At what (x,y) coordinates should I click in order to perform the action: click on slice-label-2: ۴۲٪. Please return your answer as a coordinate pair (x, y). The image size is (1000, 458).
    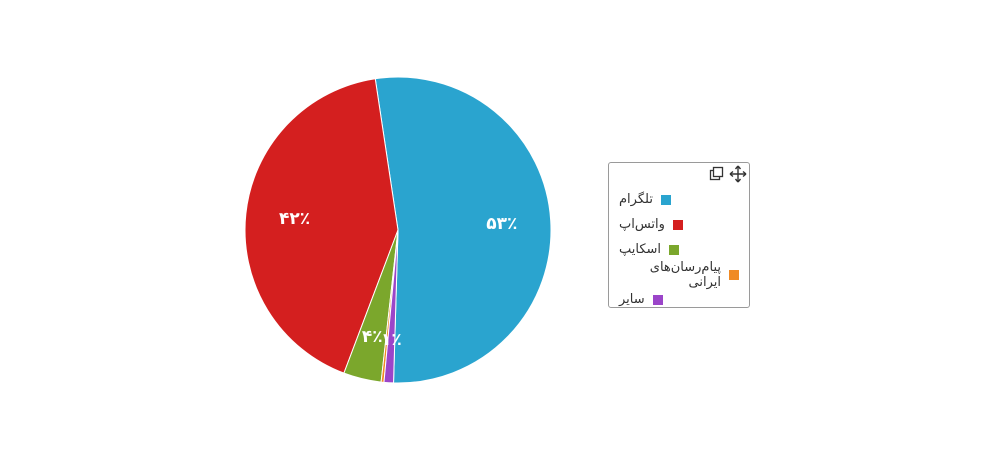
    Looking at the image, I should click on (294, 219).